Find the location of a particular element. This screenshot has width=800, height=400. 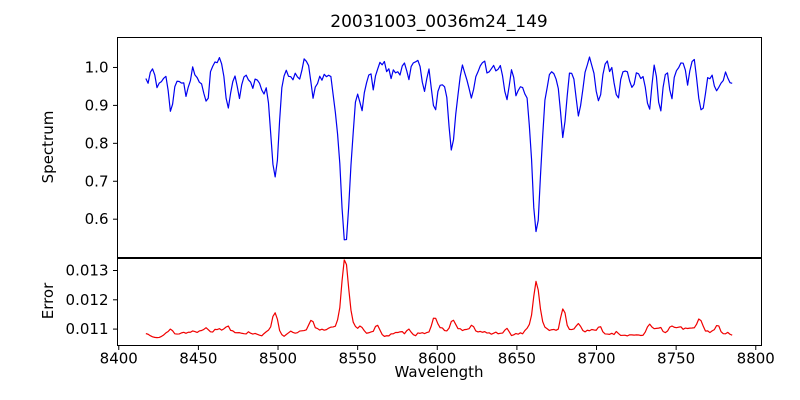

y-axis-label-error: Error is located at coordinates (48, 301).